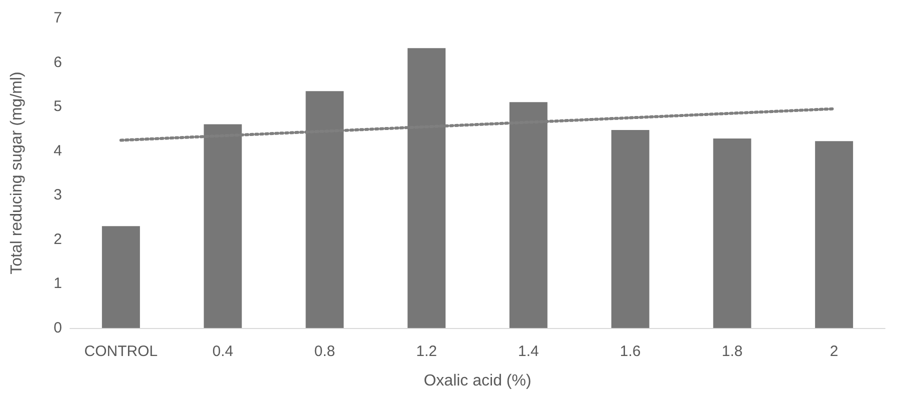 The height and width of the screenshot is (403, 907). I want to click on x-tick-label: 1.2, so click(426, 351).